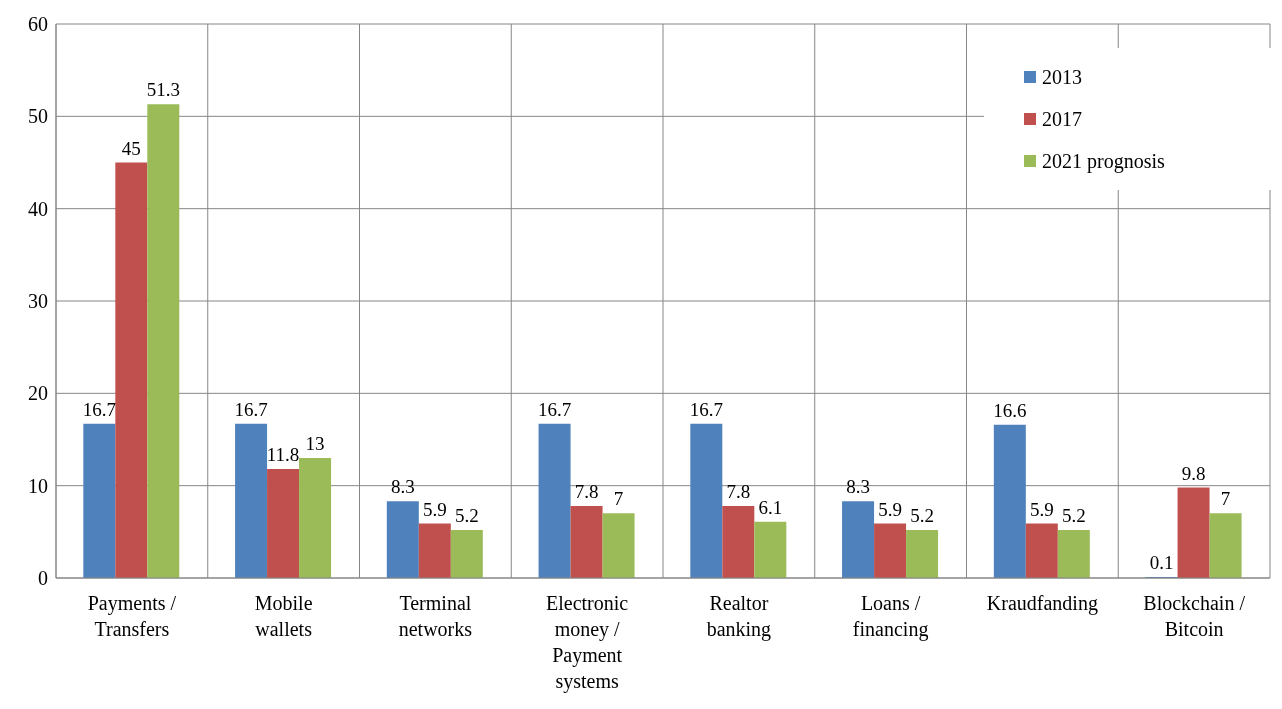 The height and width of the screenshot is (709, 1282). Describe the element at coordinates (1042, 603) in the screenshot. I see `x-tick-label: Kraudfanding` at that location.